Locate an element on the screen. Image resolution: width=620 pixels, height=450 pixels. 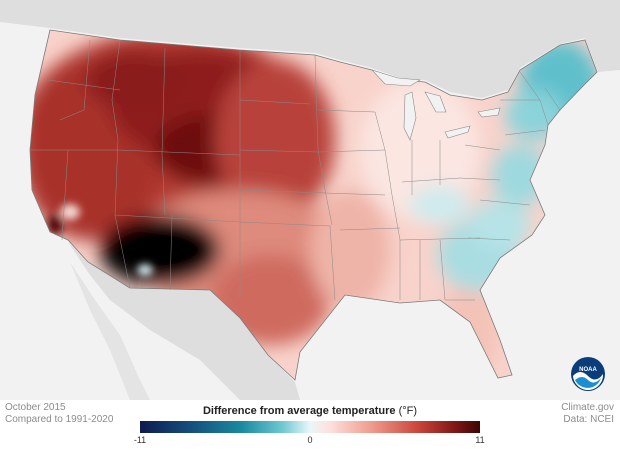
tick-max: 11 is located at coordinates (480, 440).